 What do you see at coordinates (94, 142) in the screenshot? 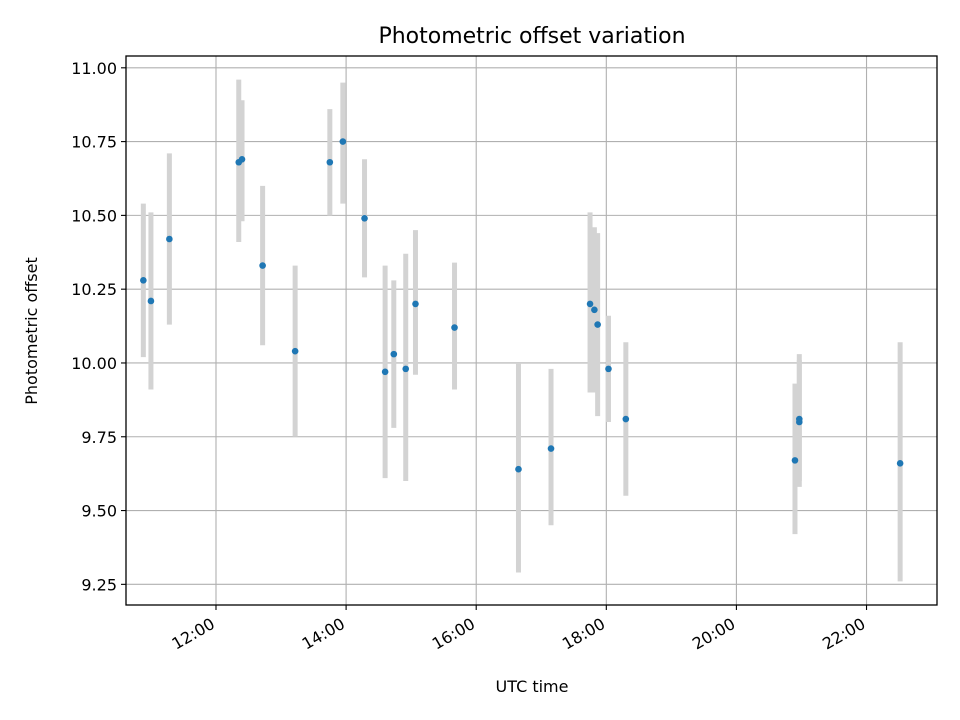
I see `y-tick-label: 10.75` at bounding box center [94, 142].